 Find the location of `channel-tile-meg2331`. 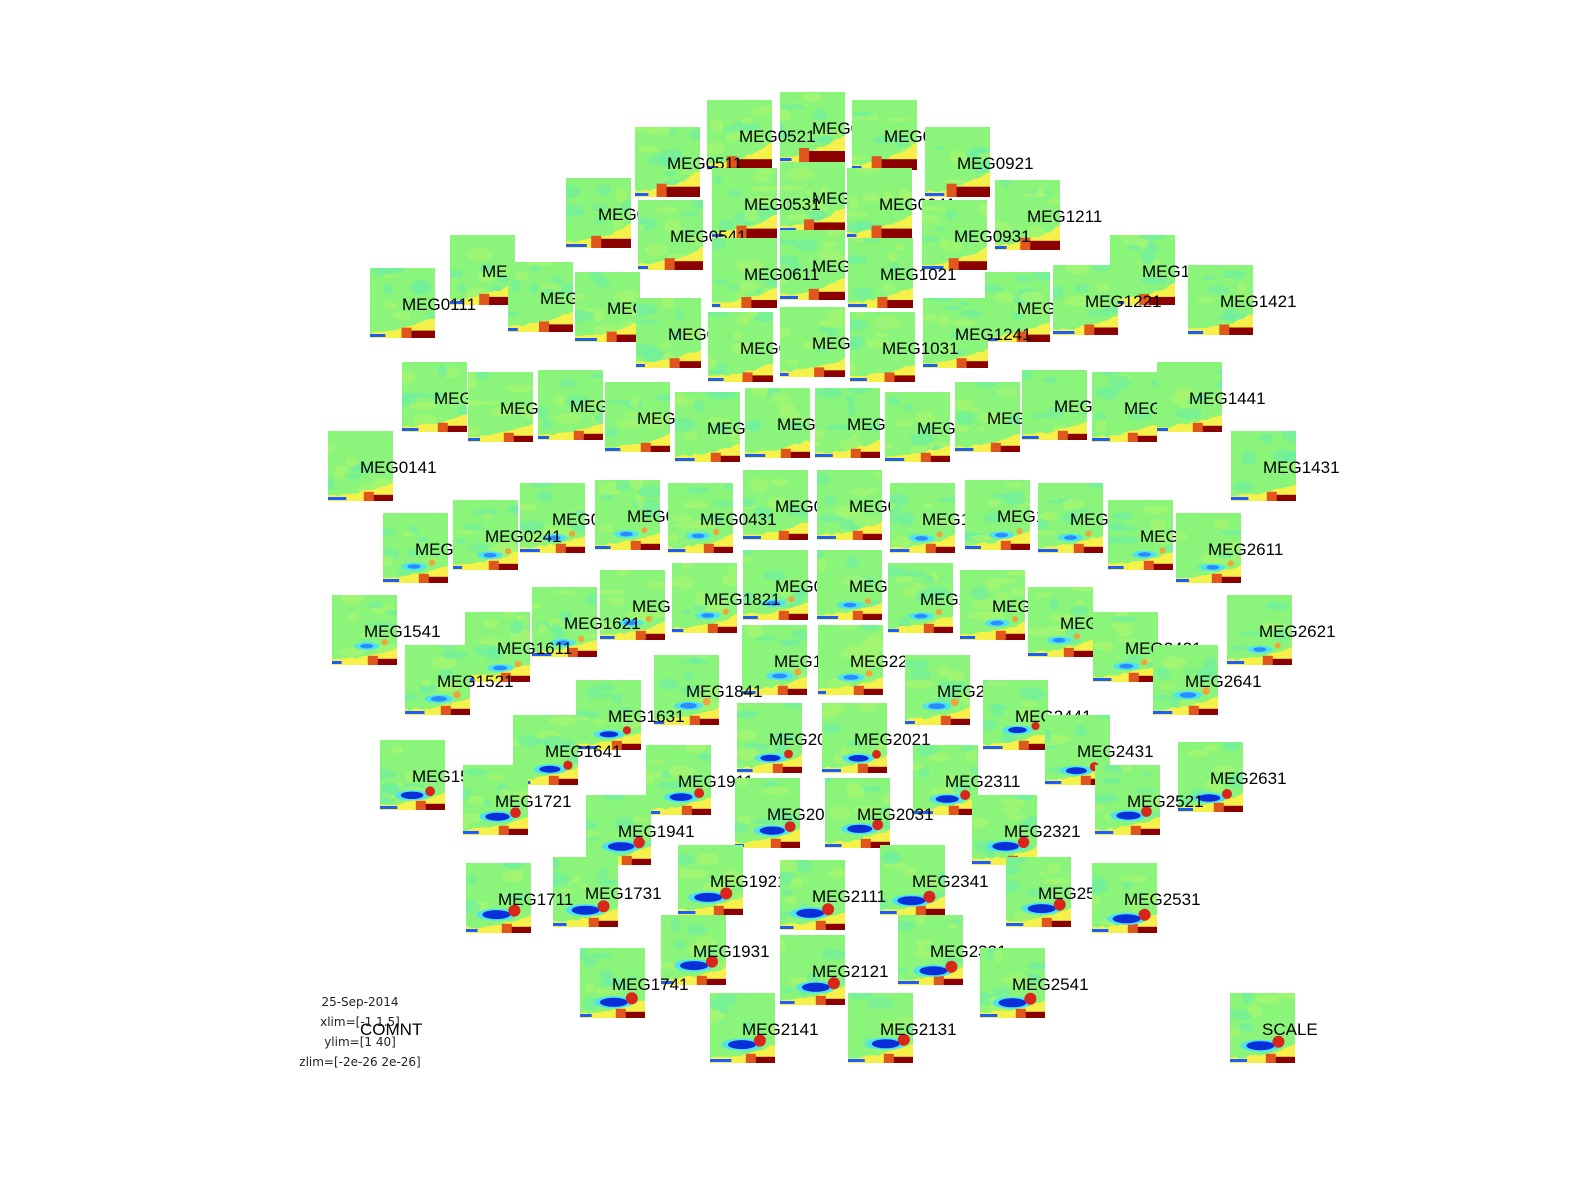

channel-tile-meg2331 is located at coordinates (930, 950).